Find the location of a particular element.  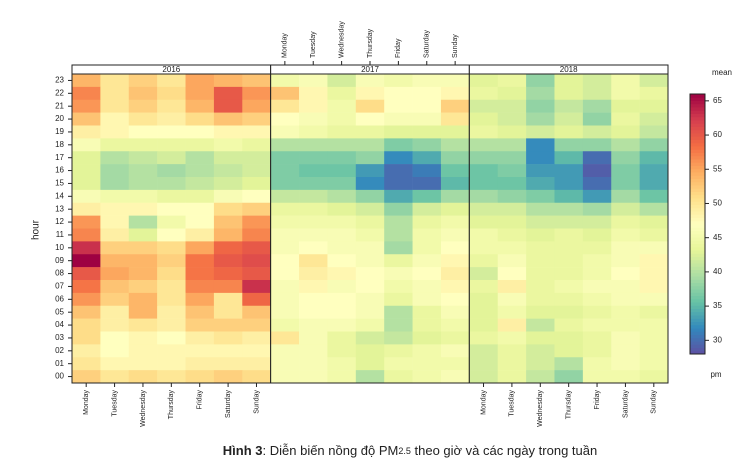

y-axis-label: hour is located at coordinates (36, 229).